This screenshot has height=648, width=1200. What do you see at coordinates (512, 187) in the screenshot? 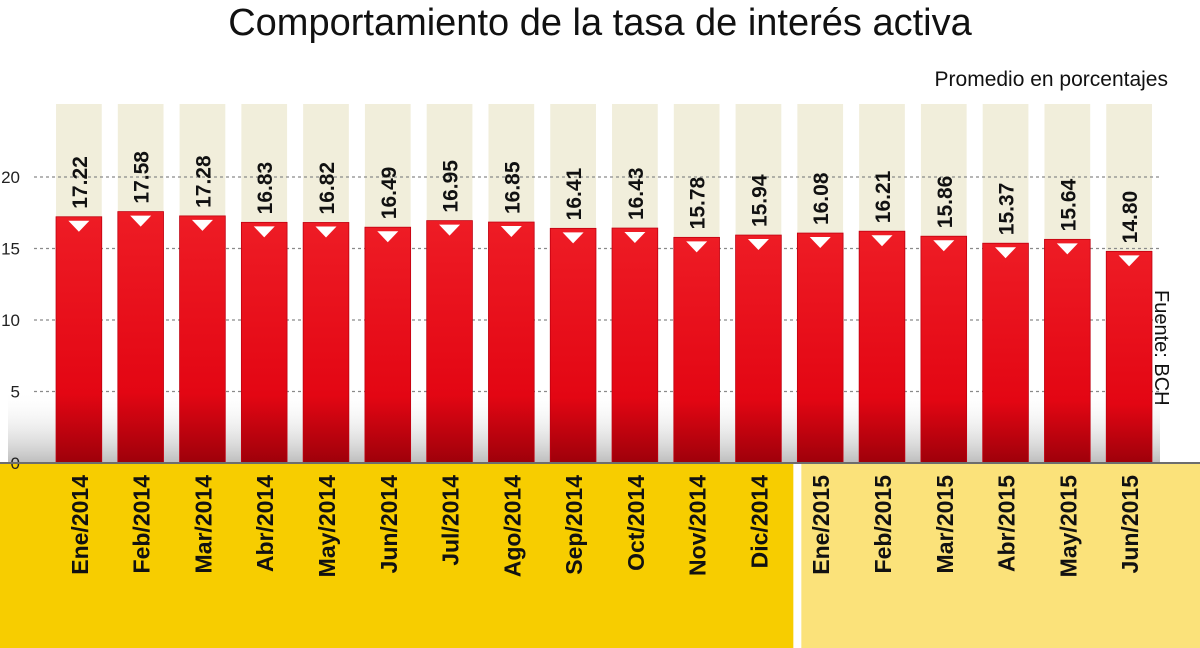
I see `value-label: 16.85` at bounding box center [512, 187].